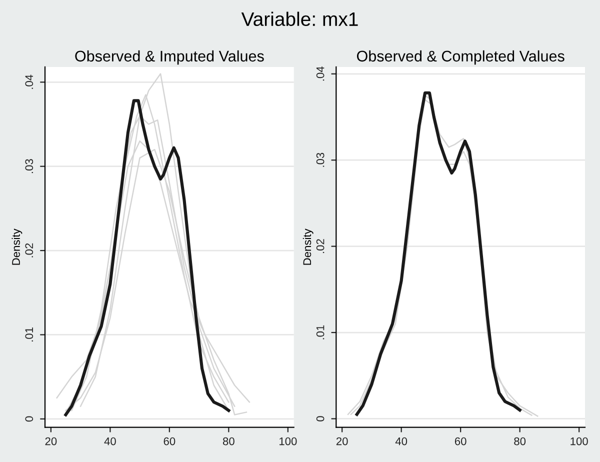 The width and height of the screenshot is (600, 462). Describe the element at coordinates (299, 19) in the screenshot. I see `text: Variable: mx1` at that location.